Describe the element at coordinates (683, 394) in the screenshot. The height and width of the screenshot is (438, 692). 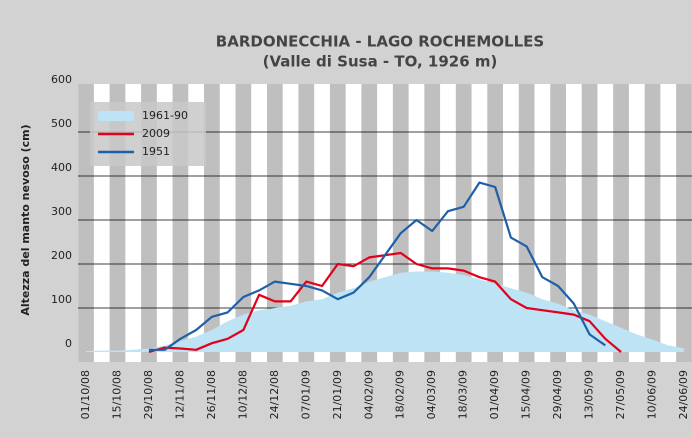
I see `x-tick-label: 24/06/09` at that location.